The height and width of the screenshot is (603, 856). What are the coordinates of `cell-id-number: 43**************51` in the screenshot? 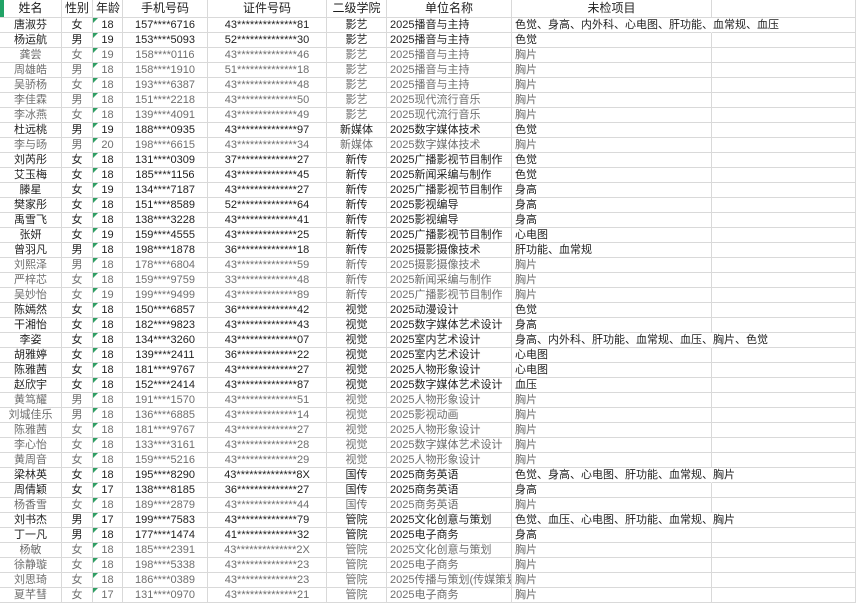 It's located at (267, 400).